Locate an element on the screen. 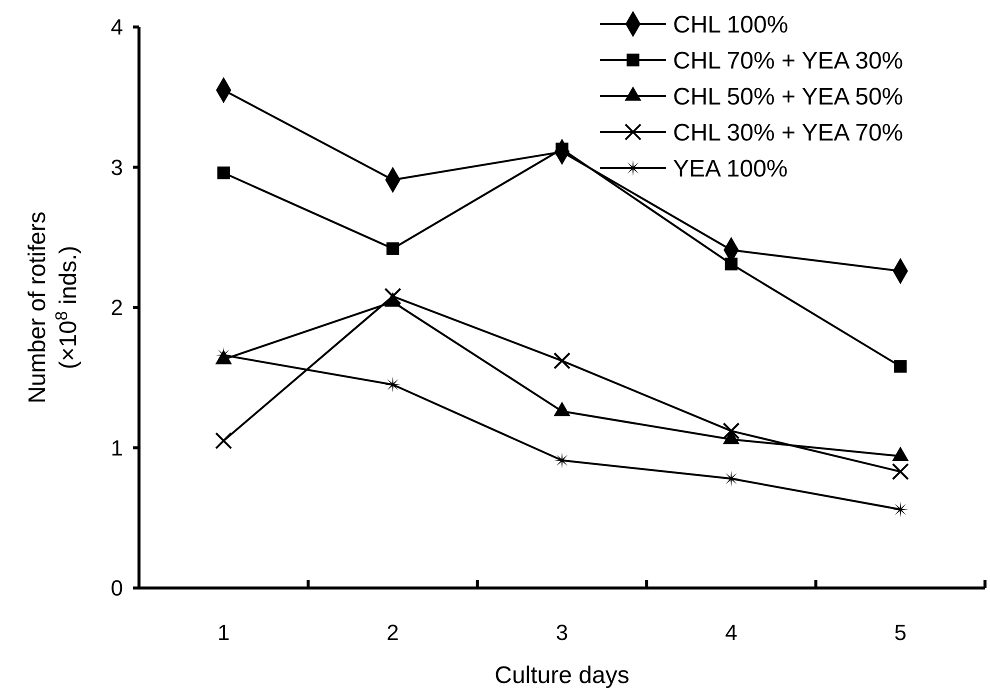 The height and width of the screenshot is (699, 990). legend-label: CHL 70% + YEA 30% is located at coordinates (788, 60).